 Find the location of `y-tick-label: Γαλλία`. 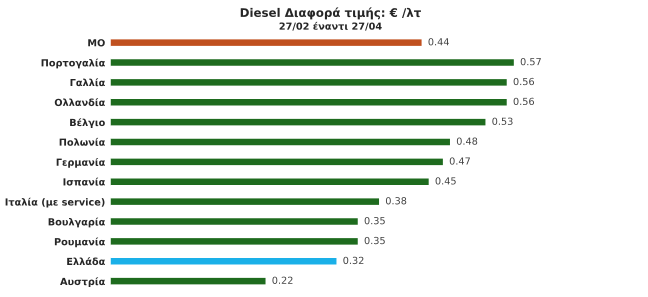

y-tick-label: Γαλλία is located at coordinates (87, 82).